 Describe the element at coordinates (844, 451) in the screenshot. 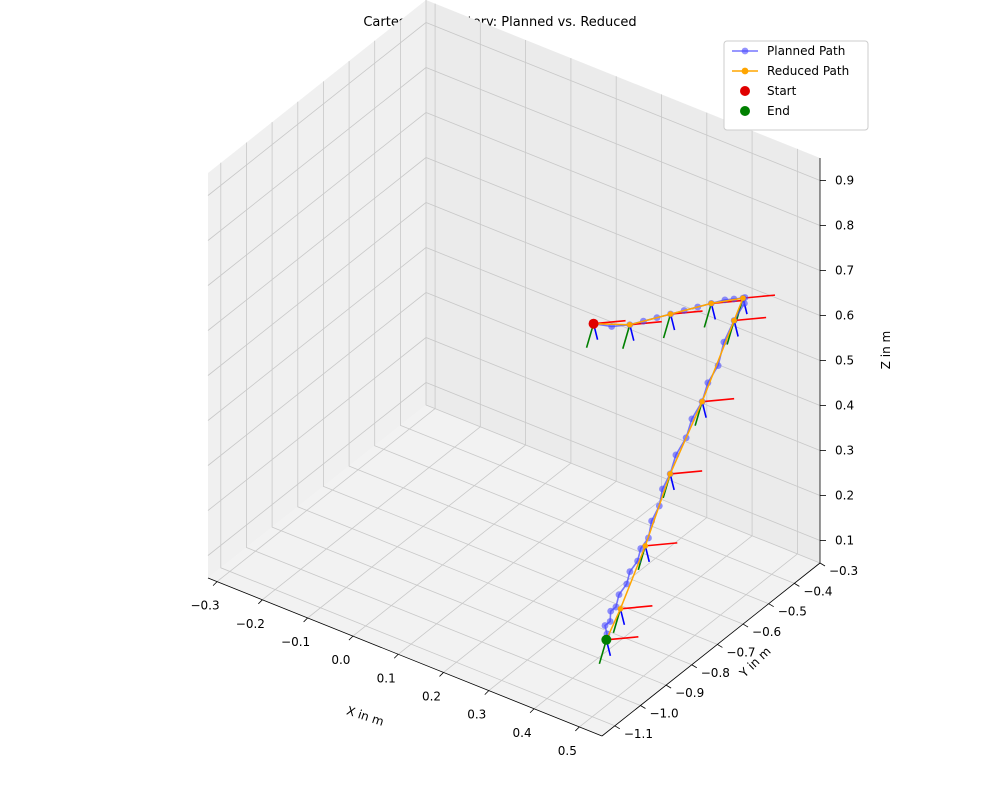

I see `z-tick-label: 0.3` at that location.